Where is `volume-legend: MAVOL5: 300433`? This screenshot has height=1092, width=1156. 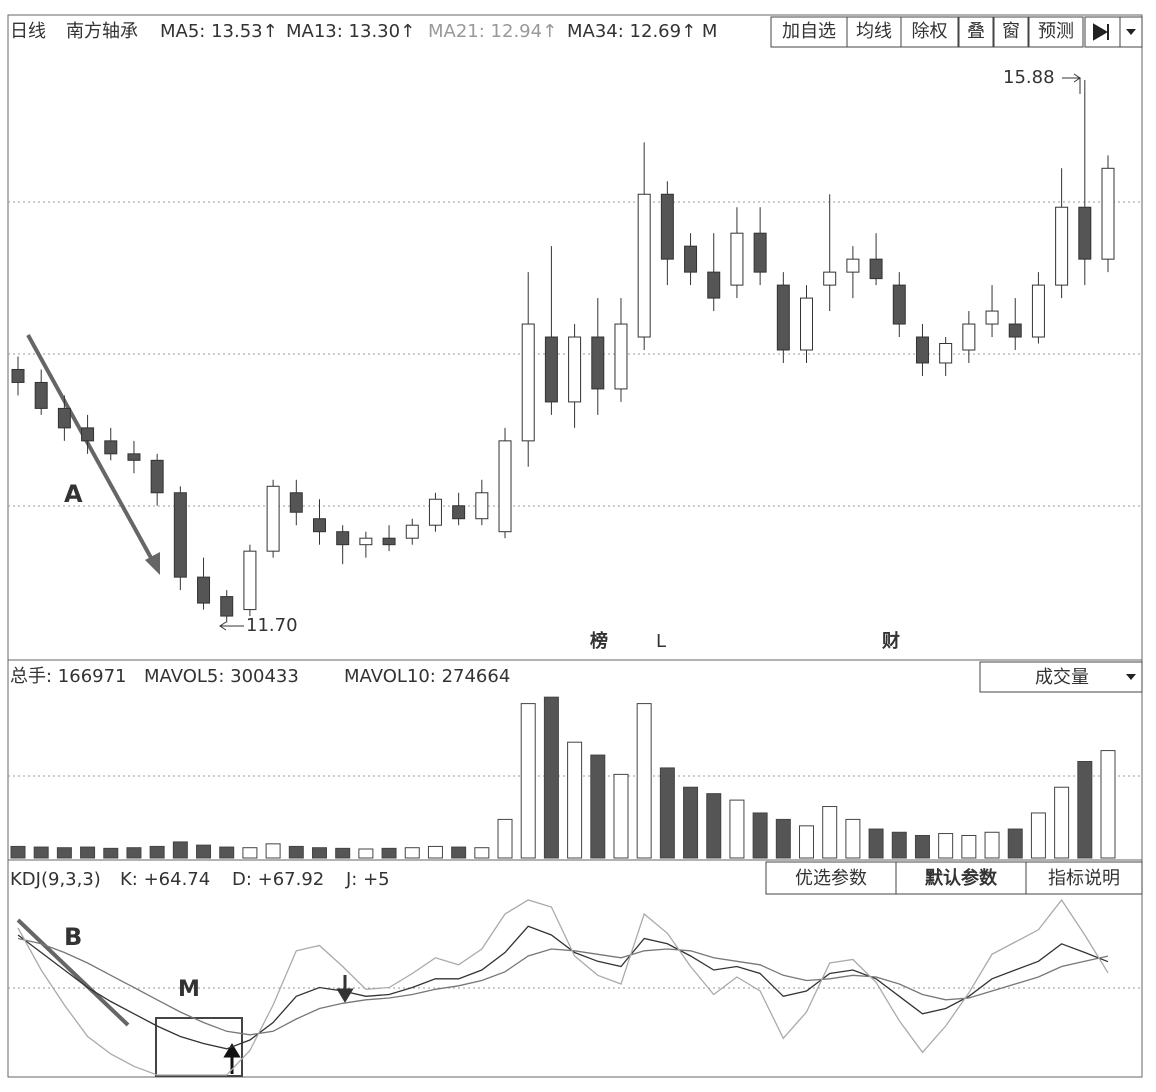
volume-legend: MAVOL5: 300433 is located at coordinates (221, 676).